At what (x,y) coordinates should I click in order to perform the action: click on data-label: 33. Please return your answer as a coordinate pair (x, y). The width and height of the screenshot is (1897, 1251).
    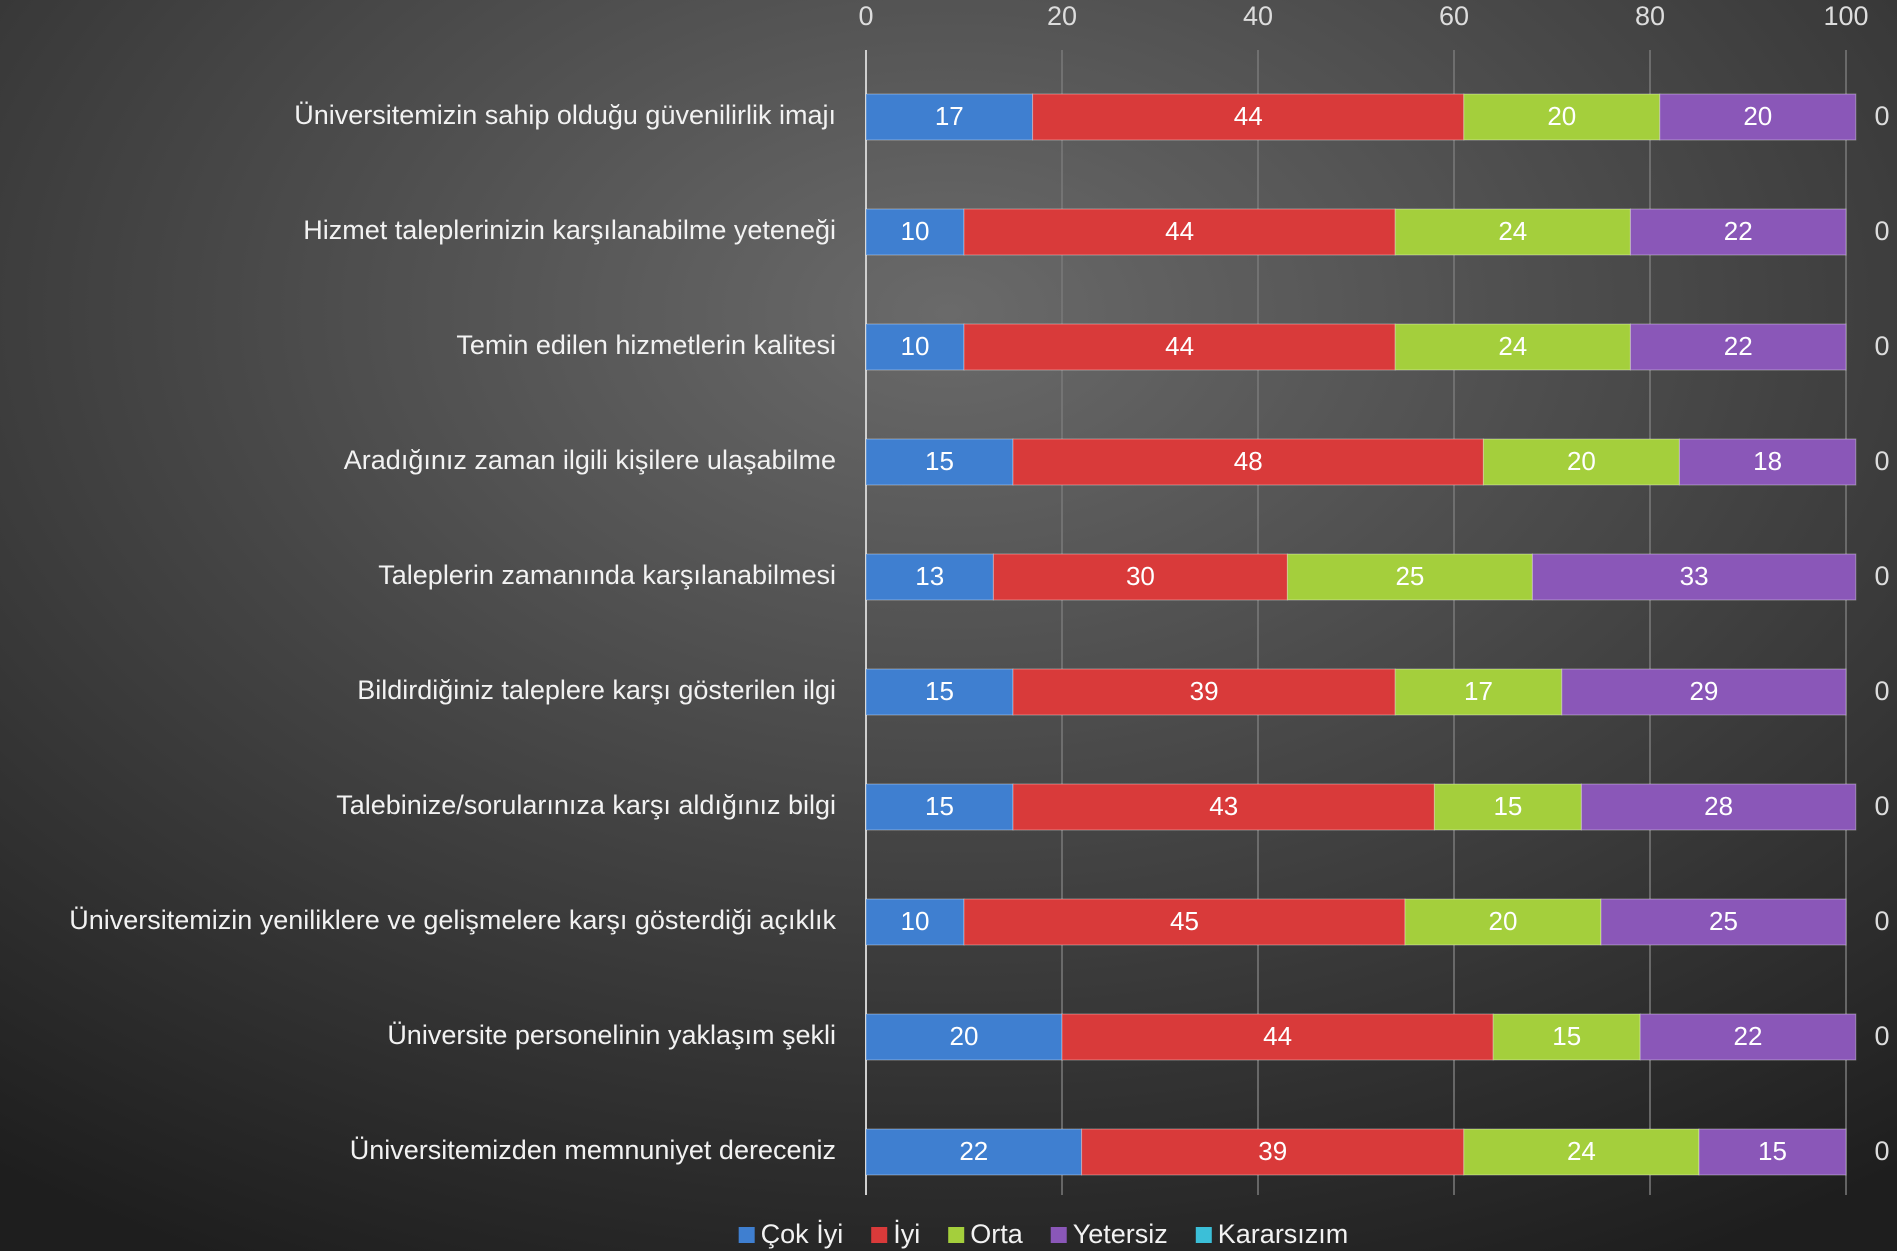
    Looking at the image, I should click on (1694, 576).